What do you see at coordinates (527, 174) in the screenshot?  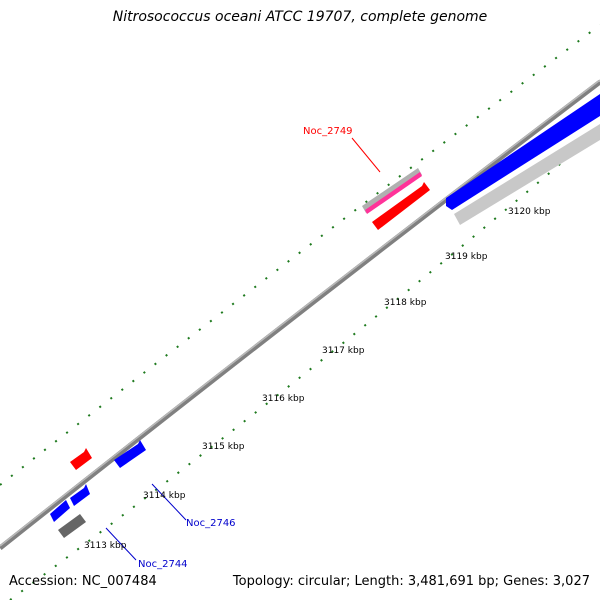 I see `feature-grey-long` at bounding box center [527, 174].